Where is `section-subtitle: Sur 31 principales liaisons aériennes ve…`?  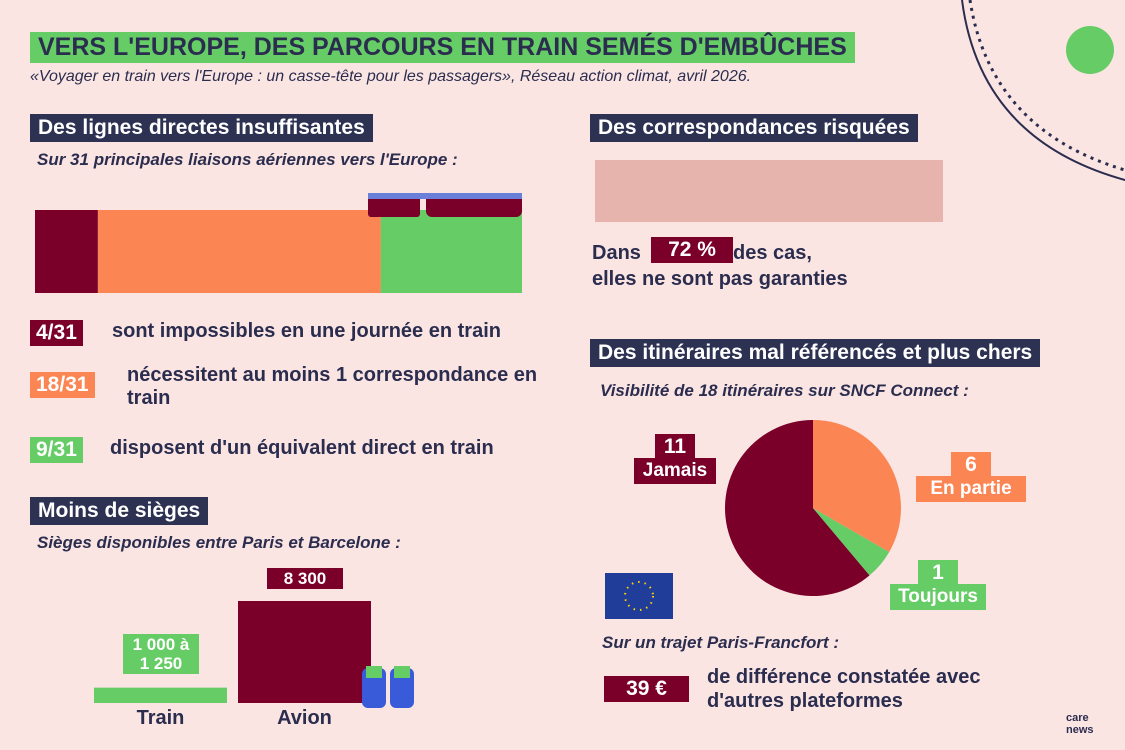 section-subtitle: Sur 31 principales liaisons aériennes ve… is located at coordinates (247, 159).